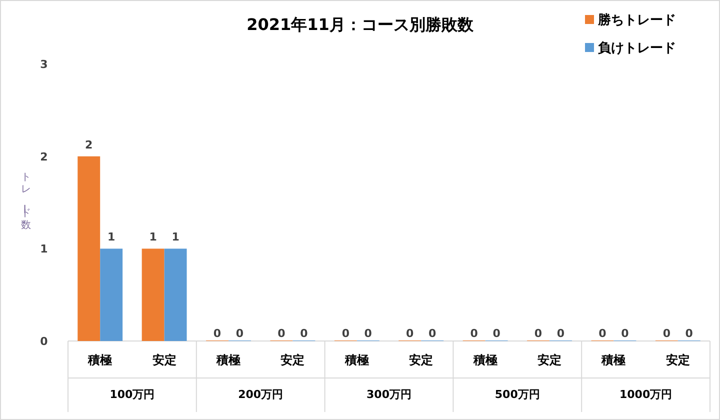 The width and height of the screenshot is (720, 420). What do you see at coordinates (360, 24) in the screenshot?
I see `chart-title: 2021年11月：コース別勝敗数` at bounding box center [360, 24].